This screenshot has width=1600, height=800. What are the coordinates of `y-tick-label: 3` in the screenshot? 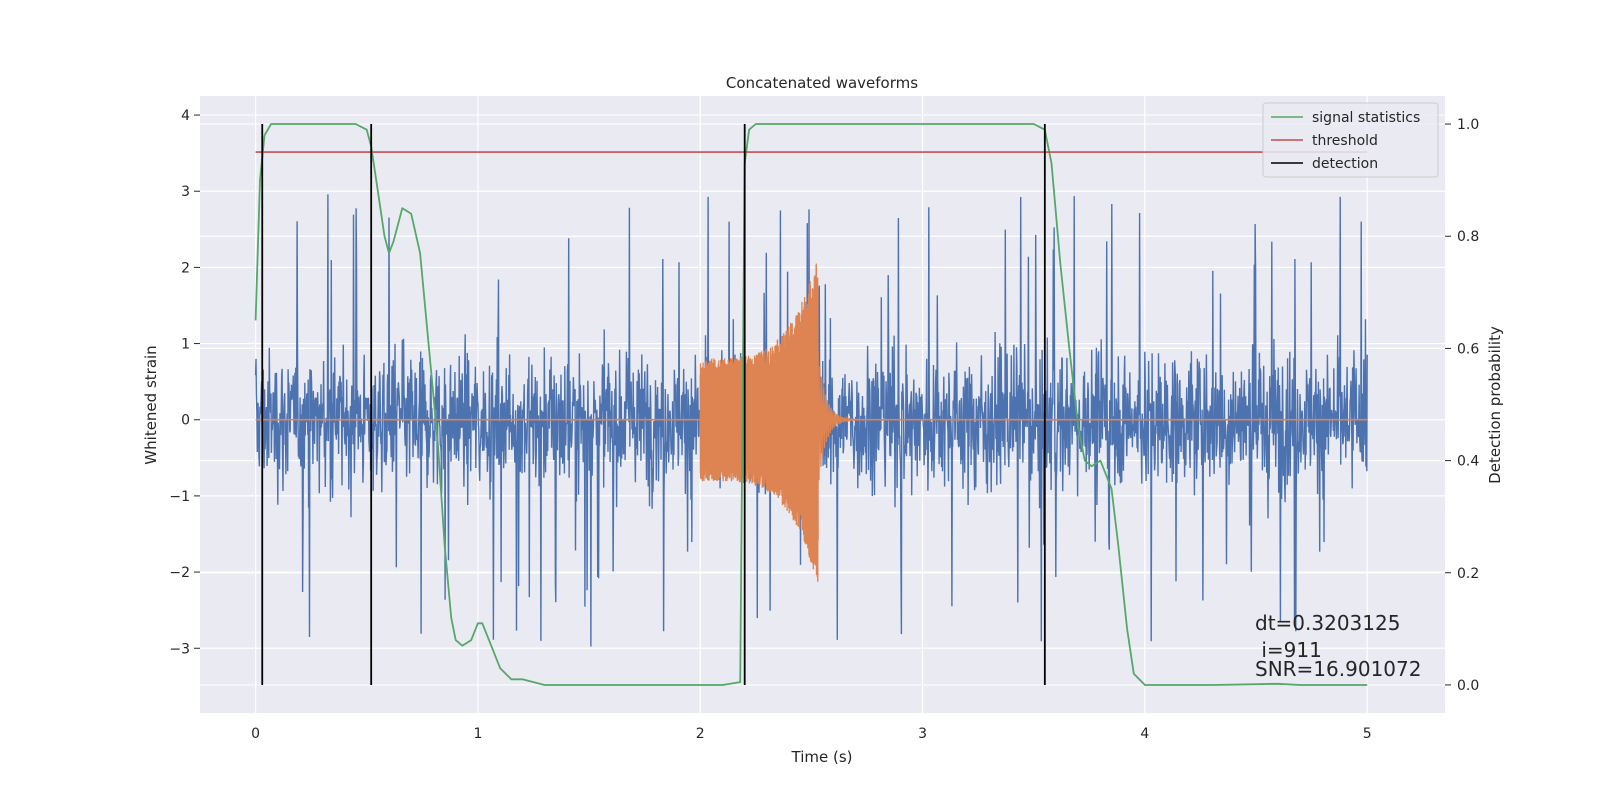 It's located at (185, 192).